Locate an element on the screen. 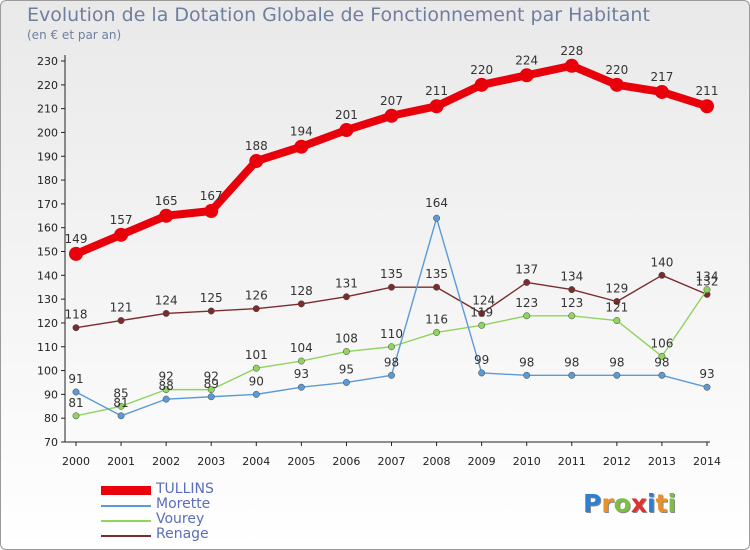  x-tick-label: 2006 is located at coordinates (346, 461).